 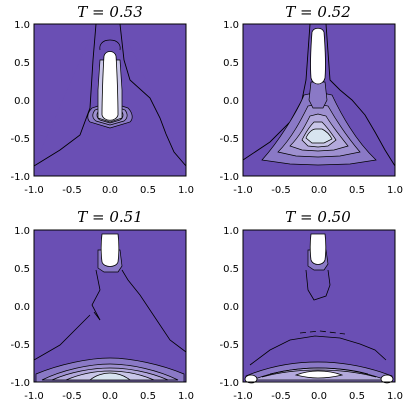 I want to click on corner-peak-right, so click(x=387, y=379).